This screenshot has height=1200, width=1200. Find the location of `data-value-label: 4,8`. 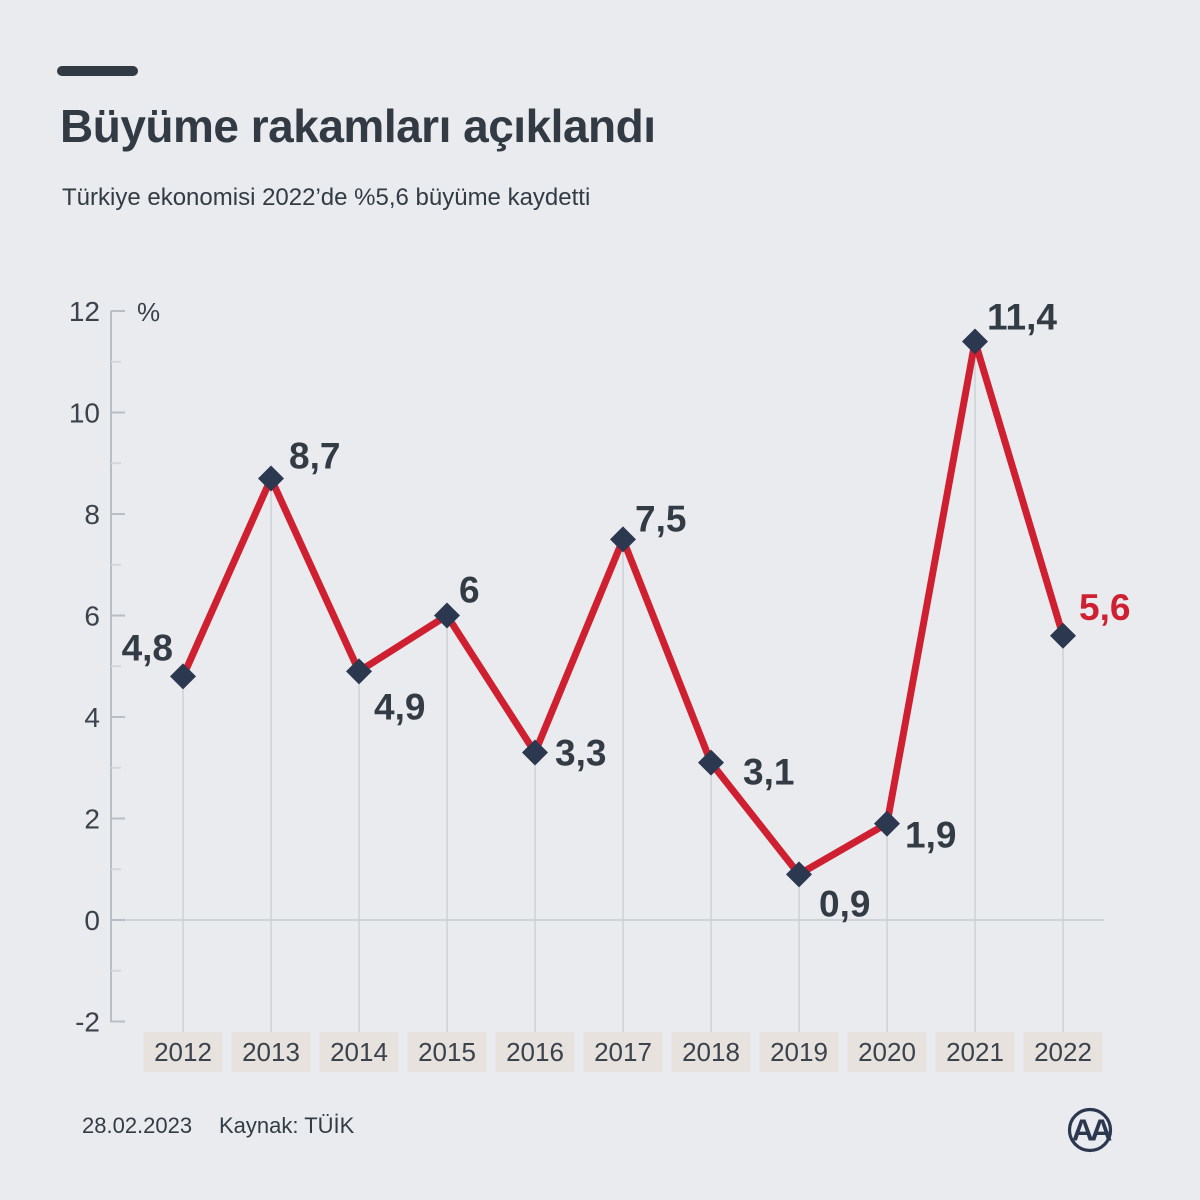

data-value-label: 4,8 is located at coordinates (147, 647).